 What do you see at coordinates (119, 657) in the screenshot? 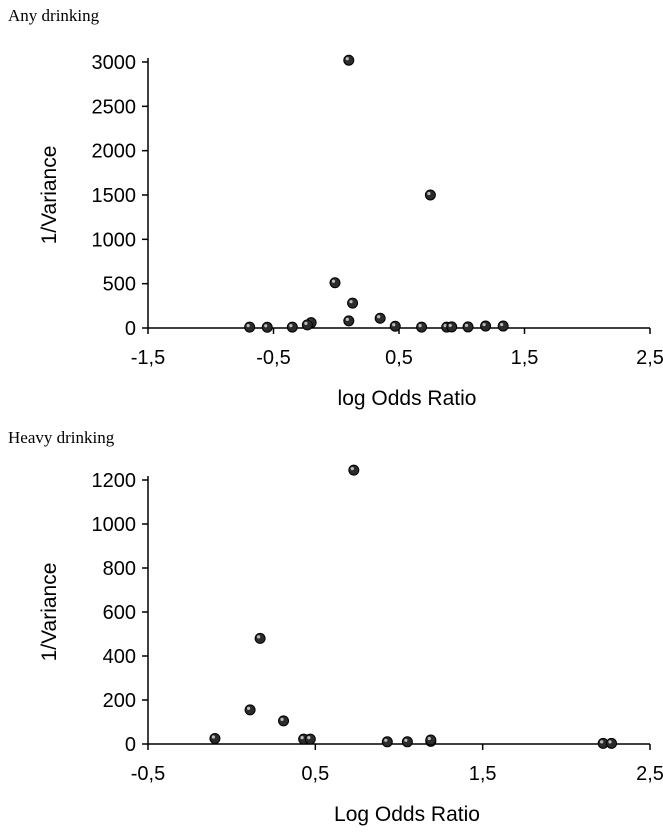
I see `y-tick-label: 400` at bounding box center [119, 657].